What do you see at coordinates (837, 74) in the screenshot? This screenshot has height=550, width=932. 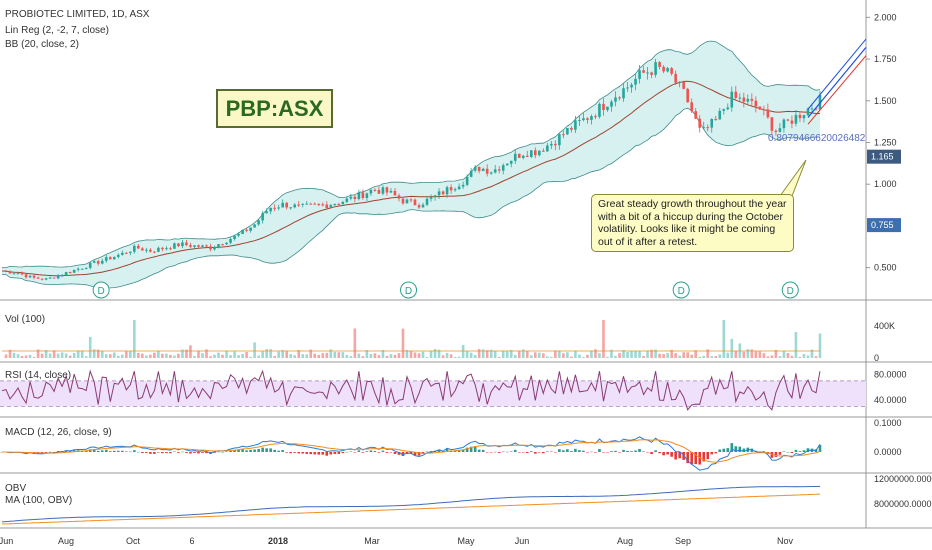 I see `linreg-upper-line` at bounding box center [837, 74].